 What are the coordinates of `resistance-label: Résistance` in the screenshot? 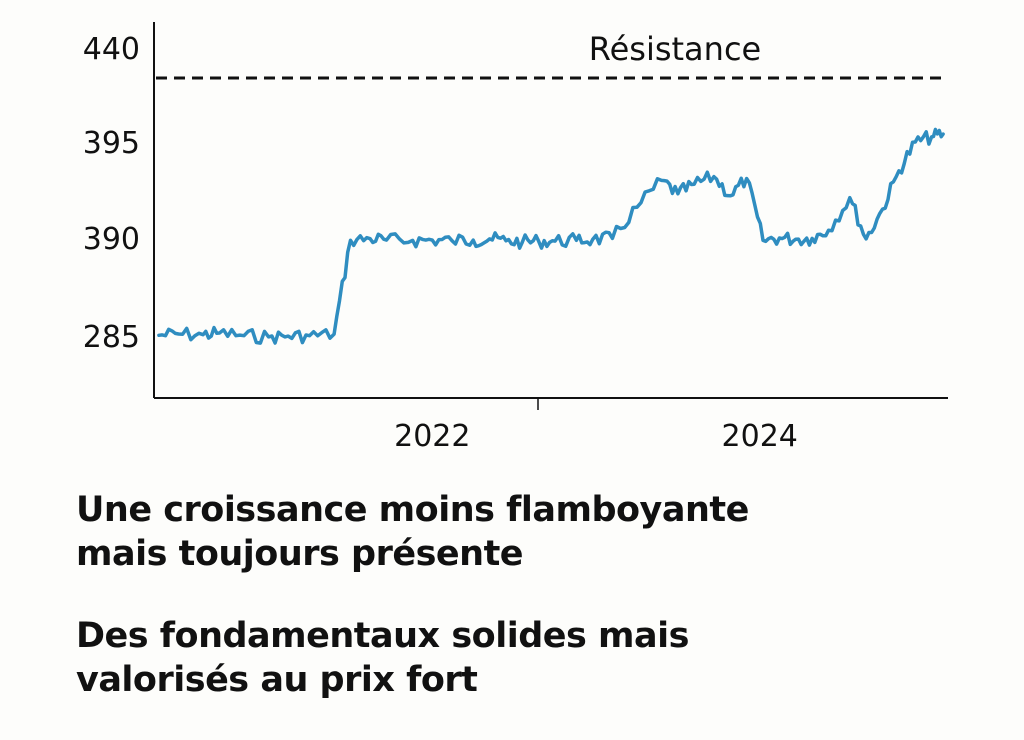 It's located at (675, 49).